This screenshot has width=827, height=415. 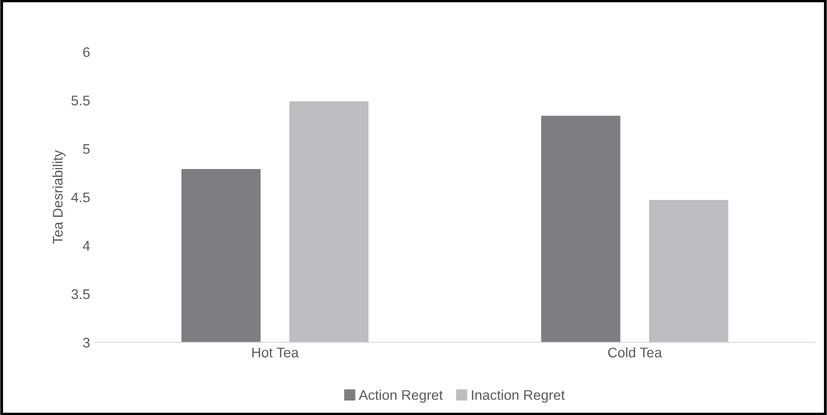 What do you see at coordinates (518, 396) in the screenshot?
I see `legend-label: Inaction Regret` at bounding box center [518, 396].